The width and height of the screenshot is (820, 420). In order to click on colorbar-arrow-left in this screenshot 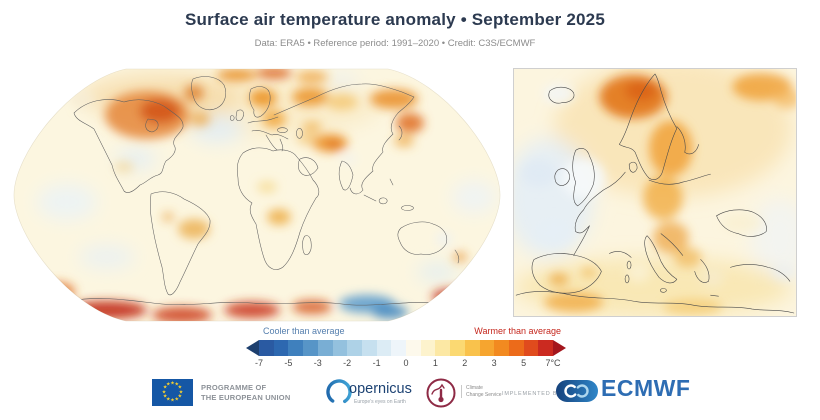, I will do `click(252, 348)`.